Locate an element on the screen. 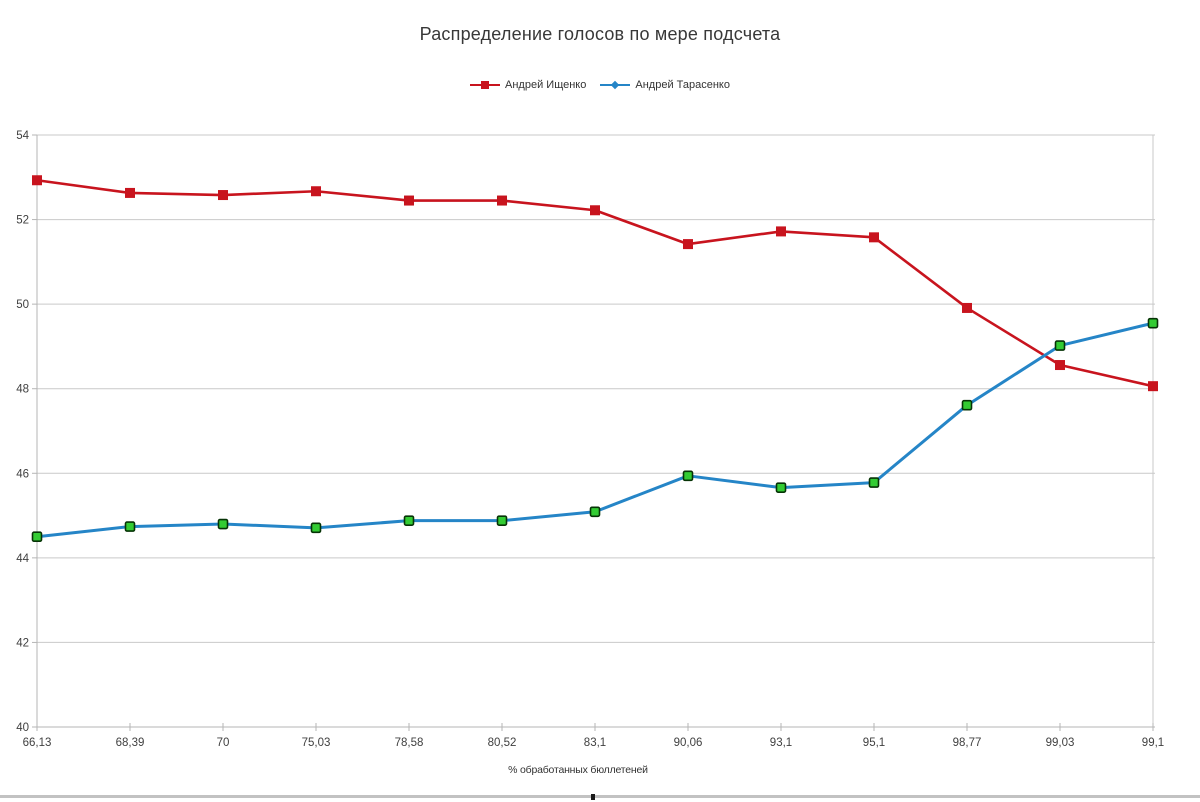  x-tick-label: 99,03 is located at coordinates (1060, 743).